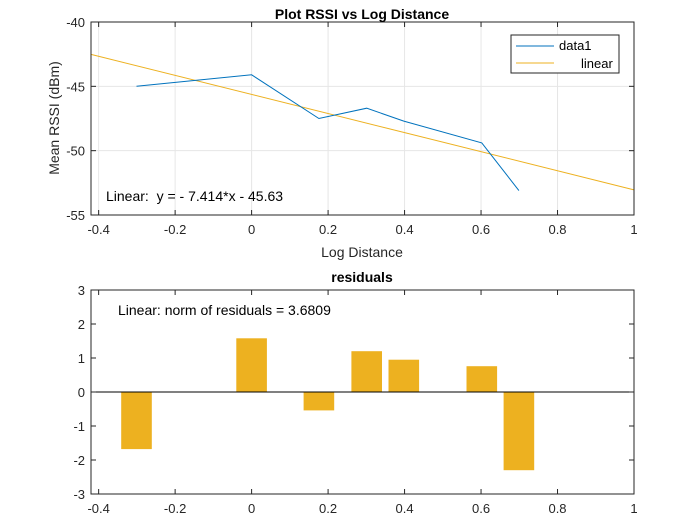 This screenshot has width=700, height=525. I want to click on chart-title: Plot RSSI vs Log Distance, so click(362, 14).